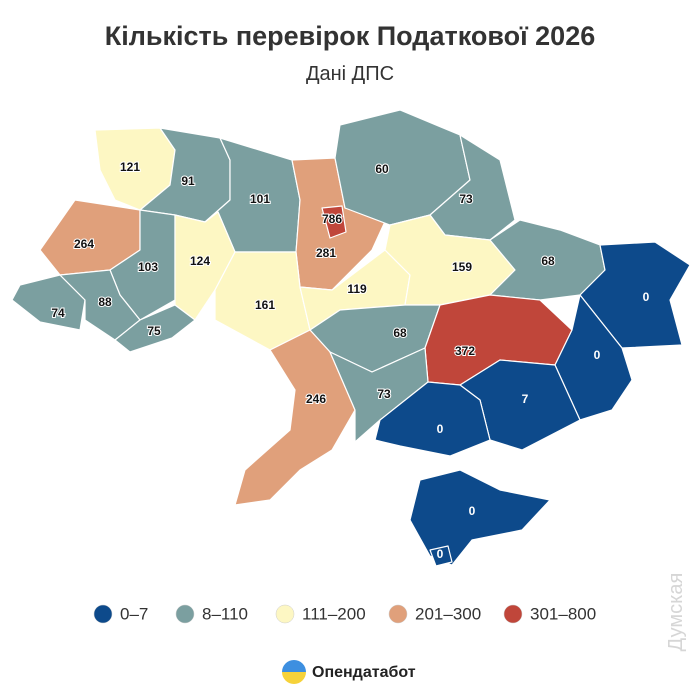 This screenshot has width=700, height=700. I want to click on title: Кількість перевірок Податкової 2026, so click(350, 36).